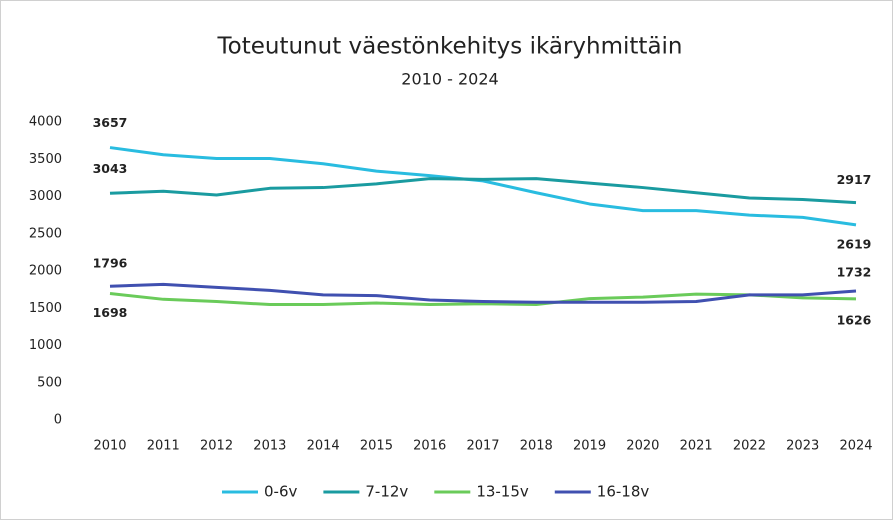  What do you see at coordinates (802, 446) in the screenshot?
I see `x-tick-label: 2023` at bounding box center [802, 446].